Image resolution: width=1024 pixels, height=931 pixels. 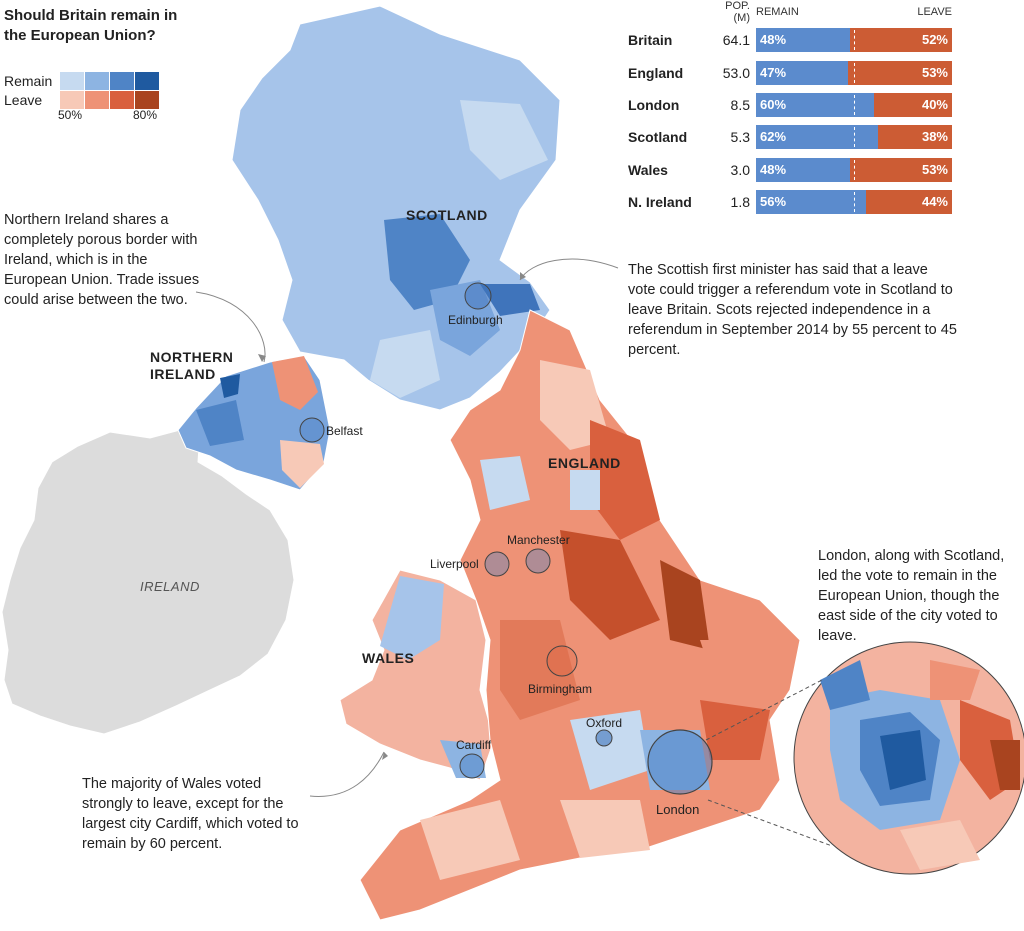 What do you see at coordinates (417, 675) in the screenshot?
I see `wales-area` at bounding box center [417, 675].